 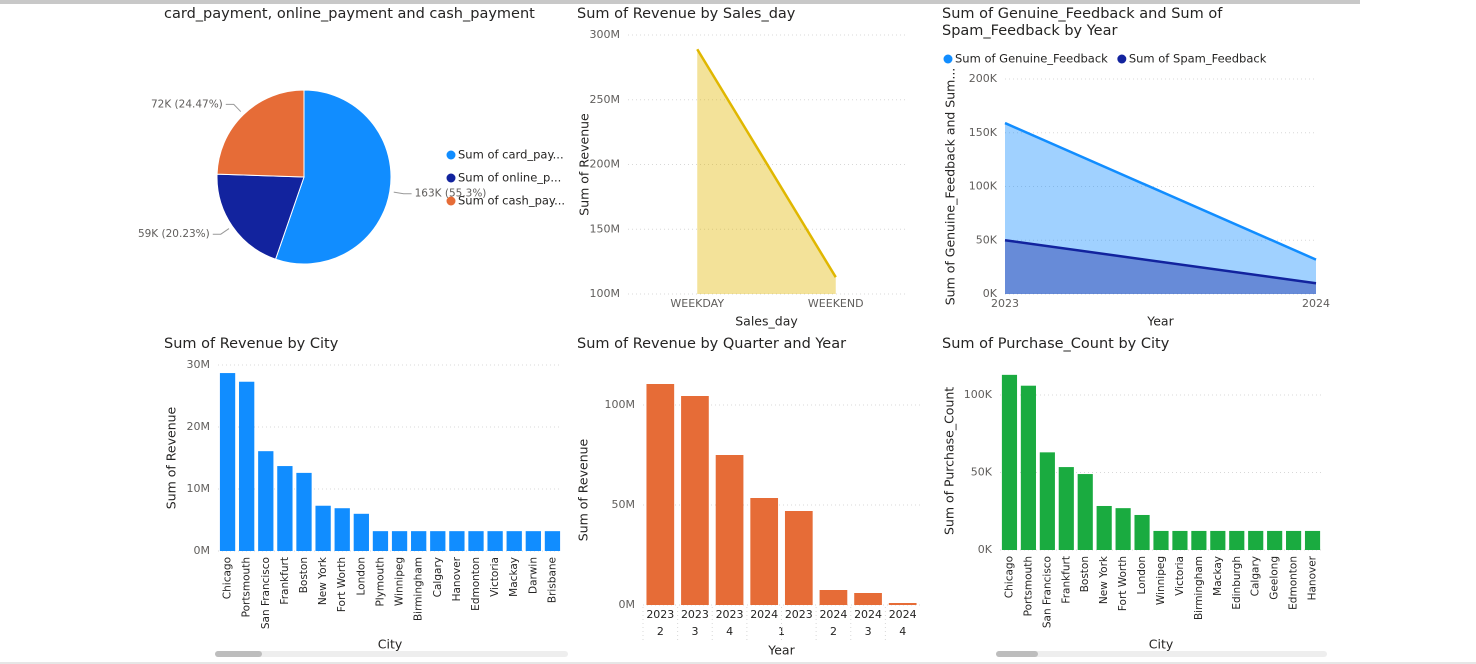 What do you see at coordinates (686, 14) in the screenshot?
I see `chart-title: Sum of Revenue by Sales_day` at bounding box center [686, 14].